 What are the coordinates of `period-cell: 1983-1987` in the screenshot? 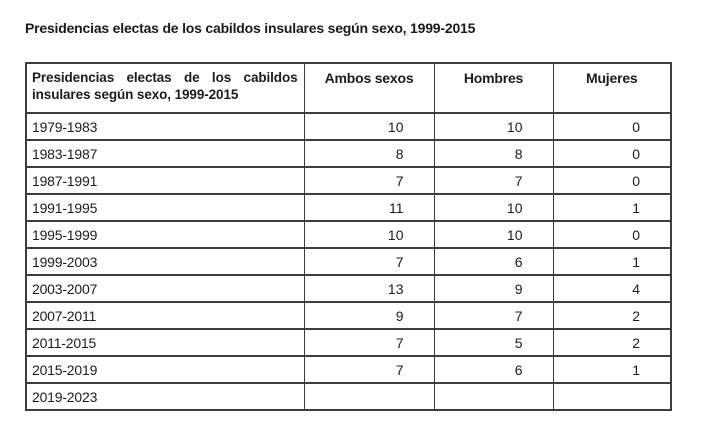 It's located at (165, 153).